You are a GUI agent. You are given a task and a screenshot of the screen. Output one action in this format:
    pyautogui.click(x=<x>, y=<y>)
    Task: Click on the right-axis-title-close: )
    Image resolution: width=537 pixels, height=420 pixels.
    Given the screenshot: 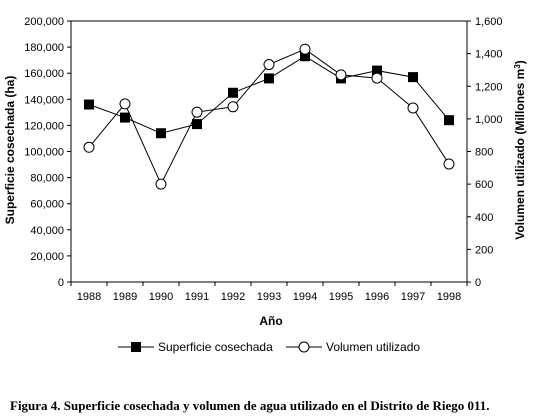 What is the action you would take?
    pyautogui.click(x=520, y=62)
    